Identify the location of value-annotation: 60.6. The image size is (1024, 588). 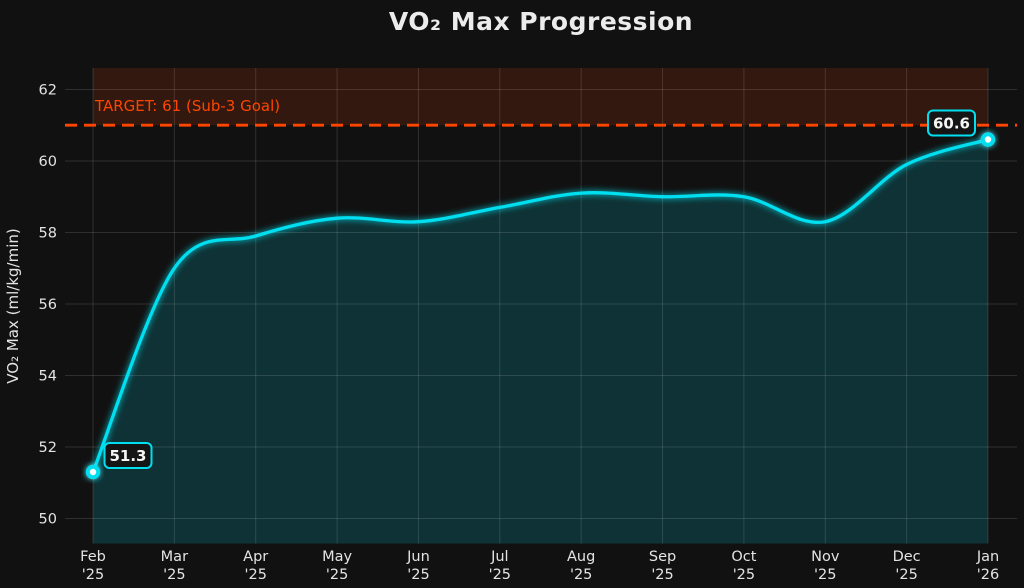
(951, 123).